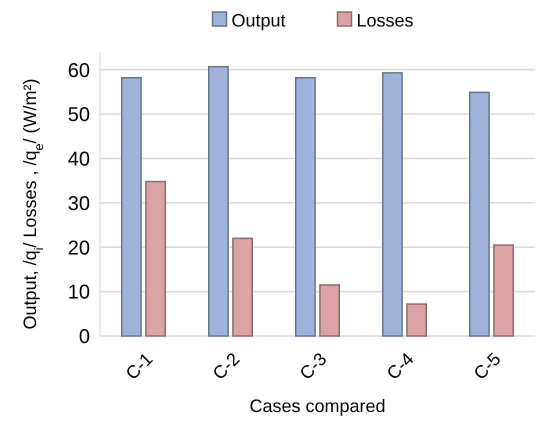 The height and width of the screenshot is (426, 543). I want to click on y-tick-label: 10, so click(79, 293).